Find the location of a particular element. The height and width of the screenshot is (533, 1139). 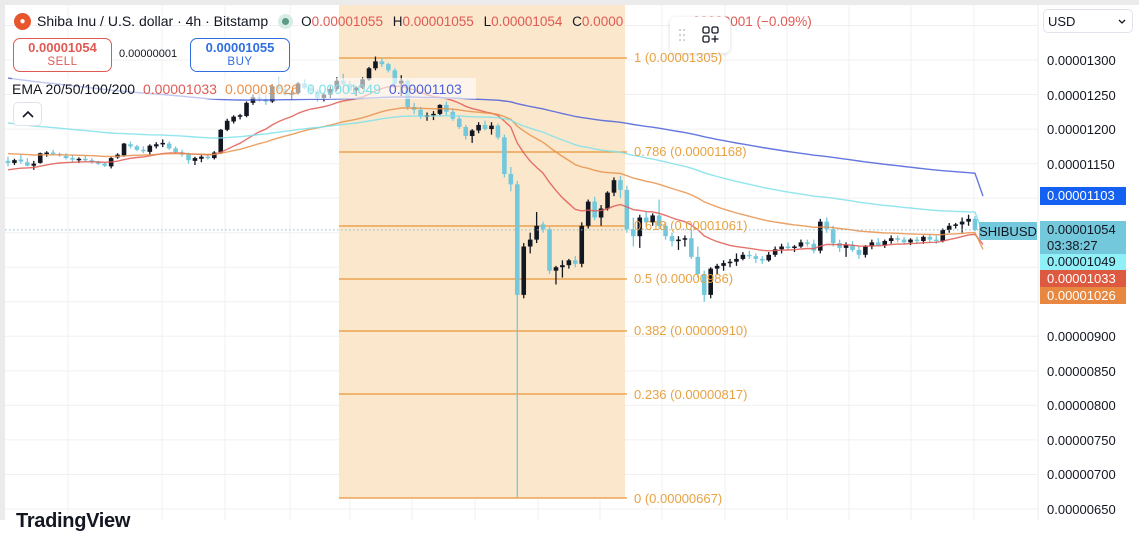

add-widget-icon is located at coordinates (711, 35).